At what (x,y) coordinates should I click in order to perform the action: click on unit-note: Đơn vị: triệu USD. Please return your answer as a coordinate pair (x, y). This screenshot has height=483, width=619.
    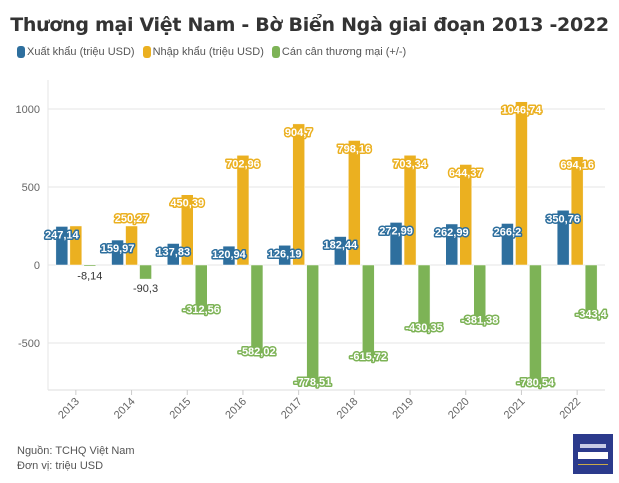
    Looking at the image, I should click on (60, 466).